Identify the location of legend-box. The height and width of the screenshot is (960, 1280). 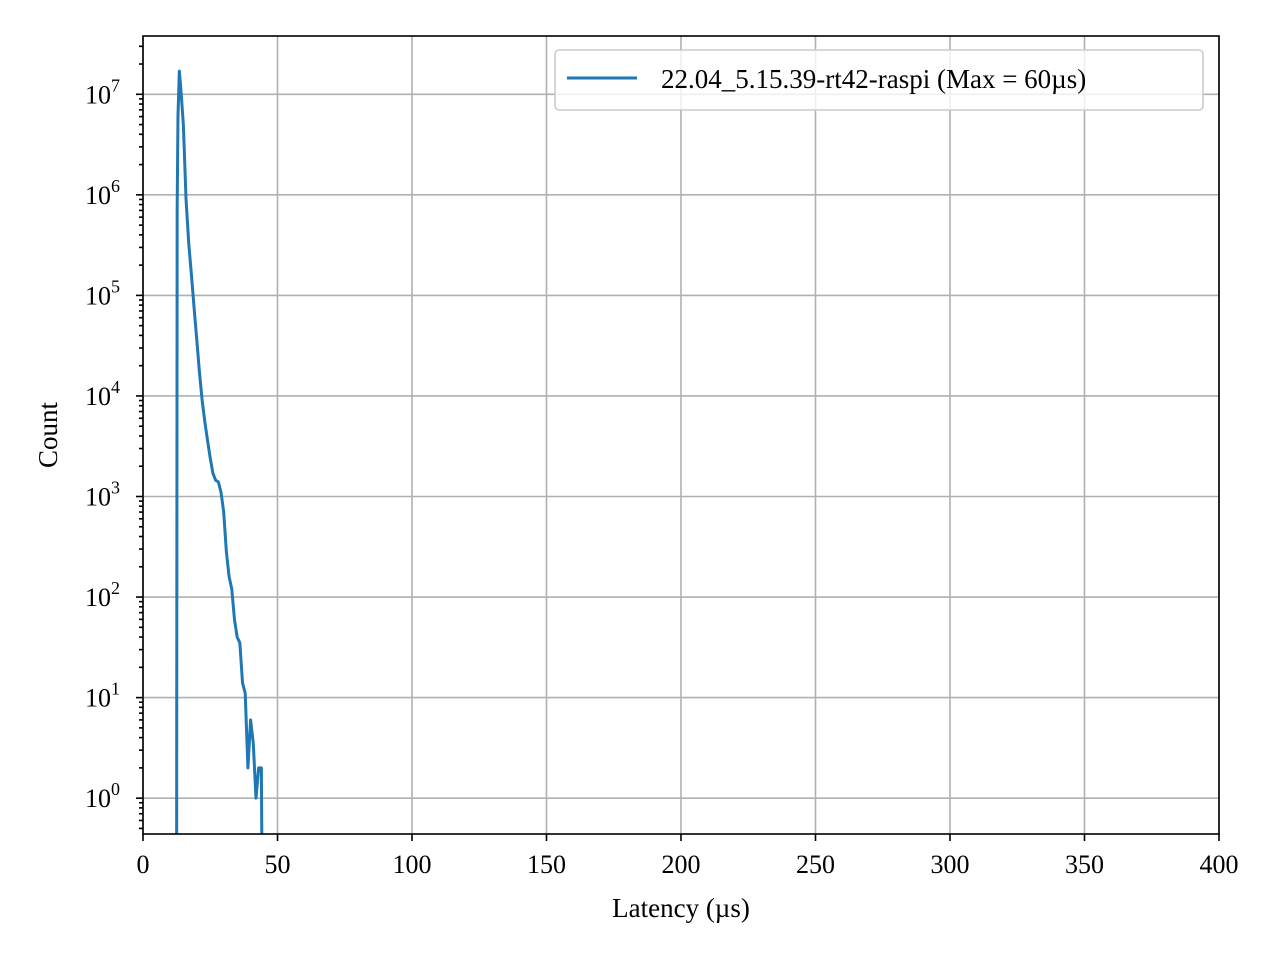
(879, 80).